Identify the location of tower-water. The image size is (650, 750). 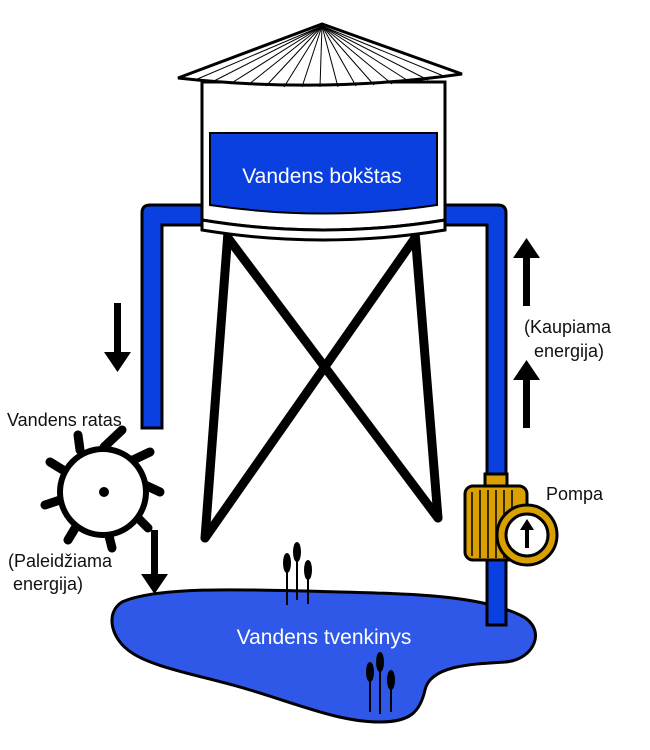
(323, 173).